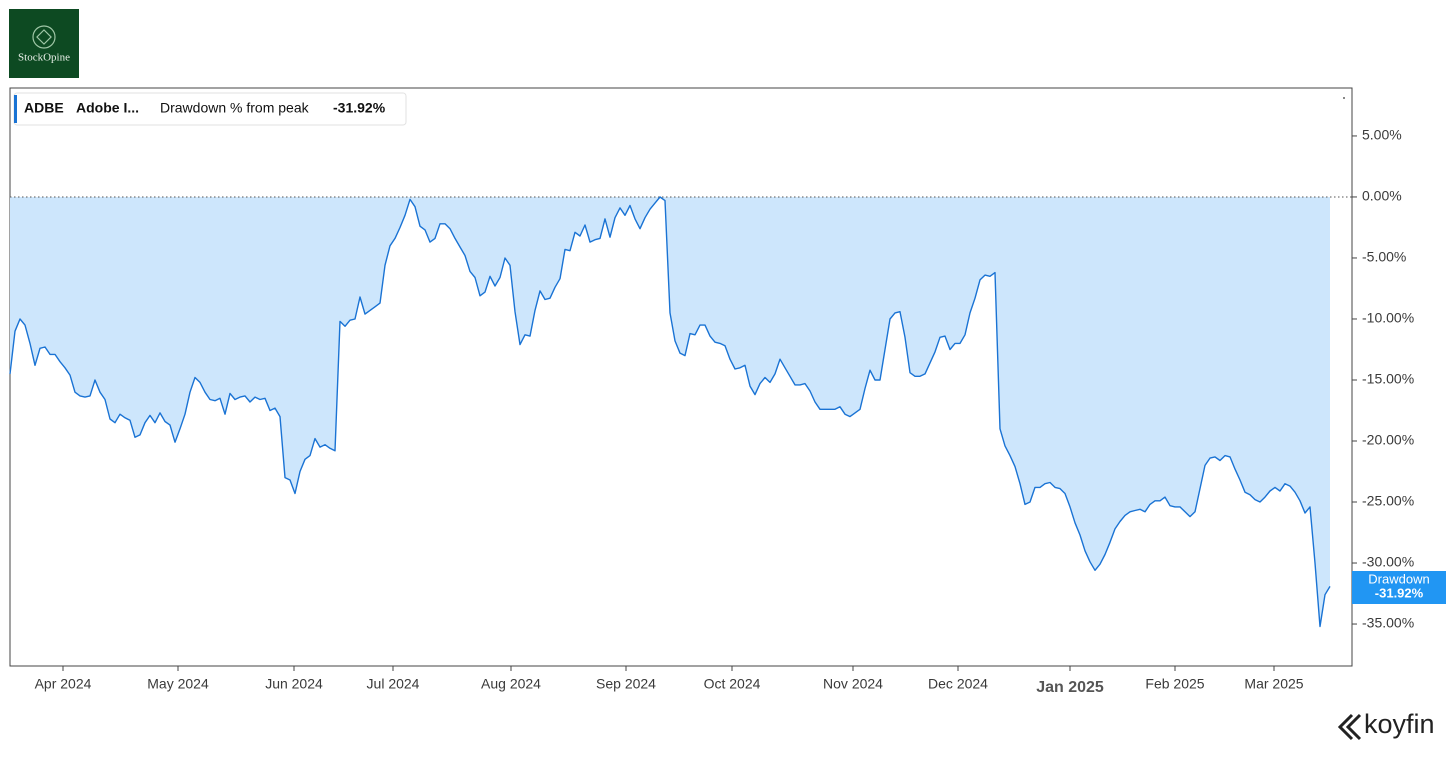 This screenshot has width=1456, height=757. Describe the element at coordinates (626, 684) in the screenshot. I see `x-tick-label: Sep 2024` at that location.